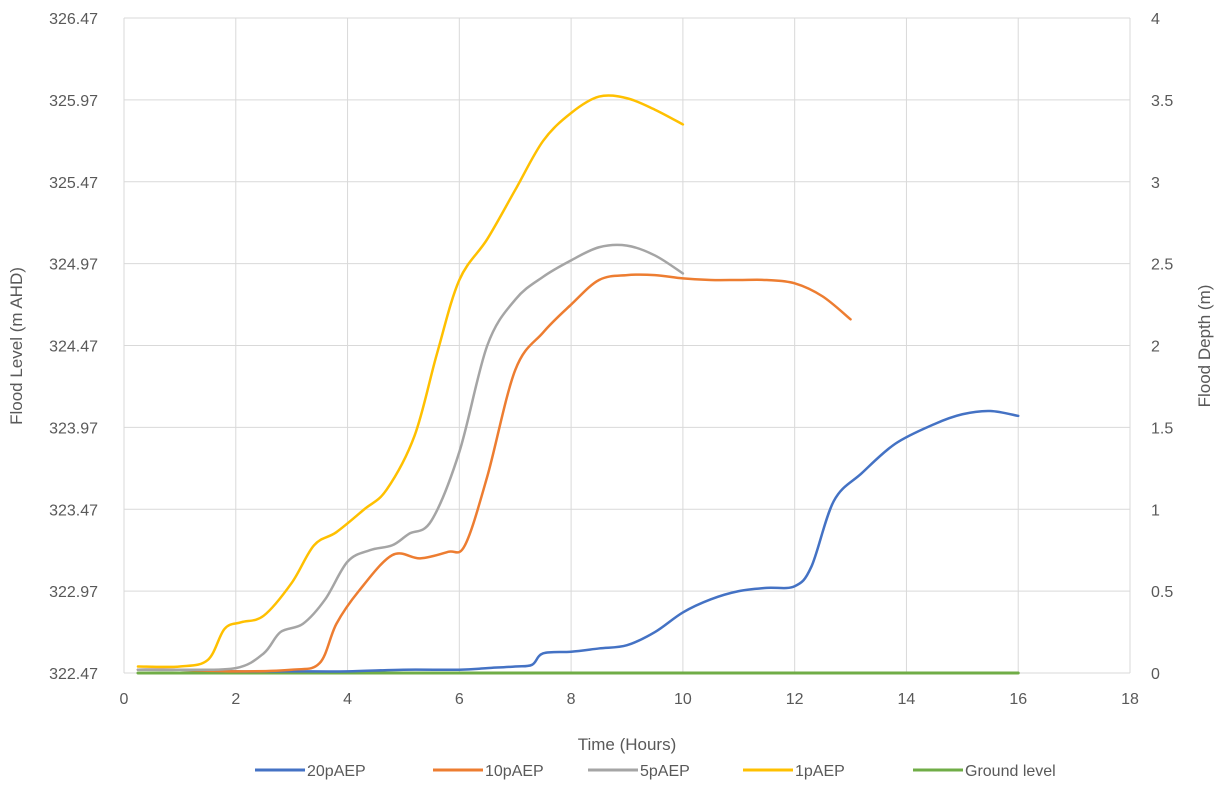  What do you see at coordinates (795, 699) in the screenshot?
I see `x-tick-label: 12` at bounding box center [795, 699].